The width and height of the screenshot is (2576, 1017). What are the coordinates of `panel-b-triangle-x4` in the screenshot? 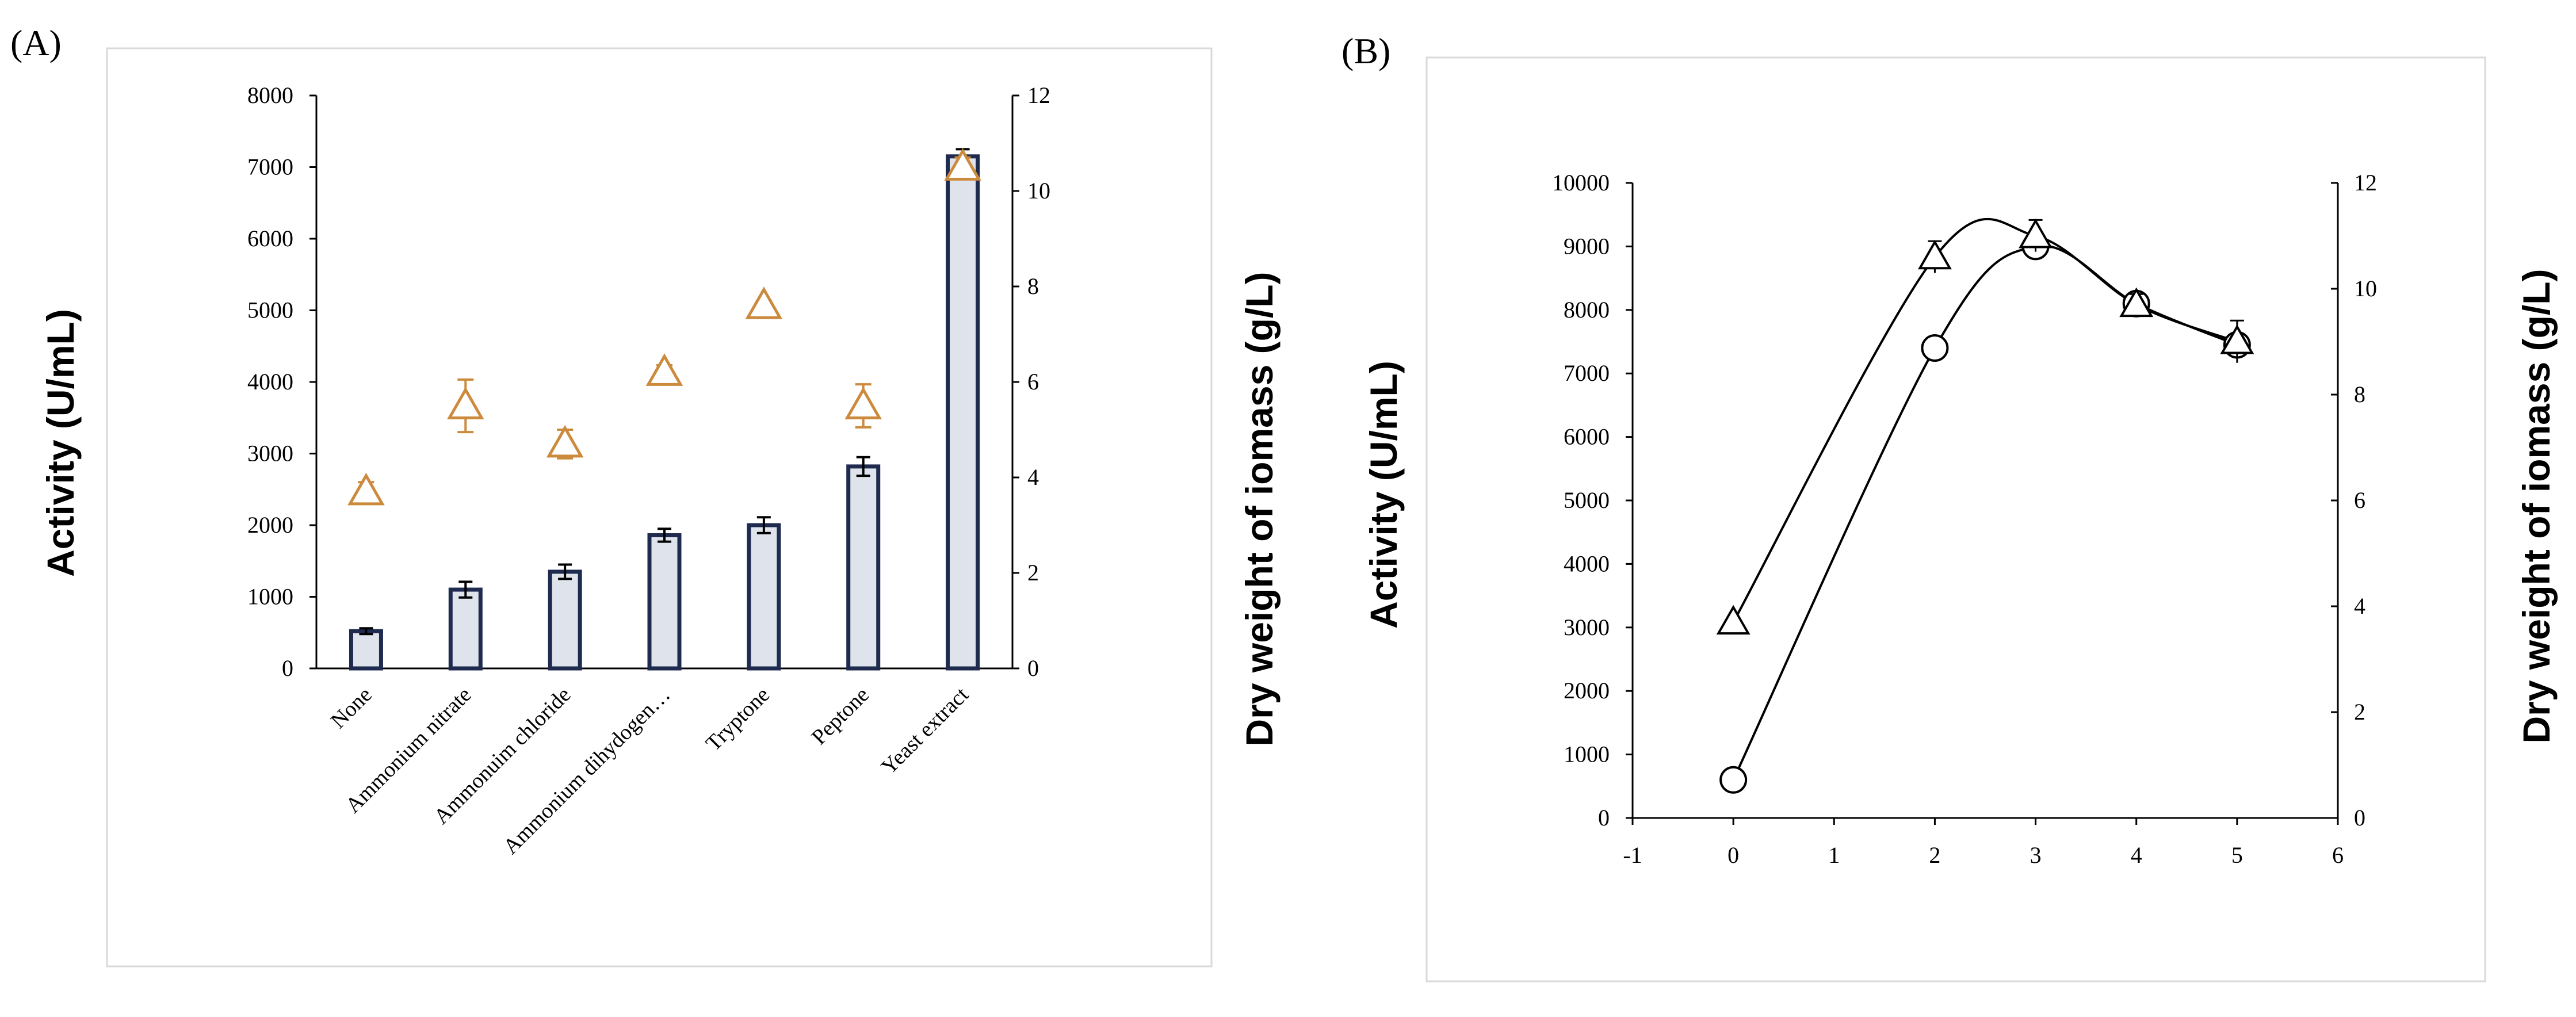 It's located at (2136, 302).